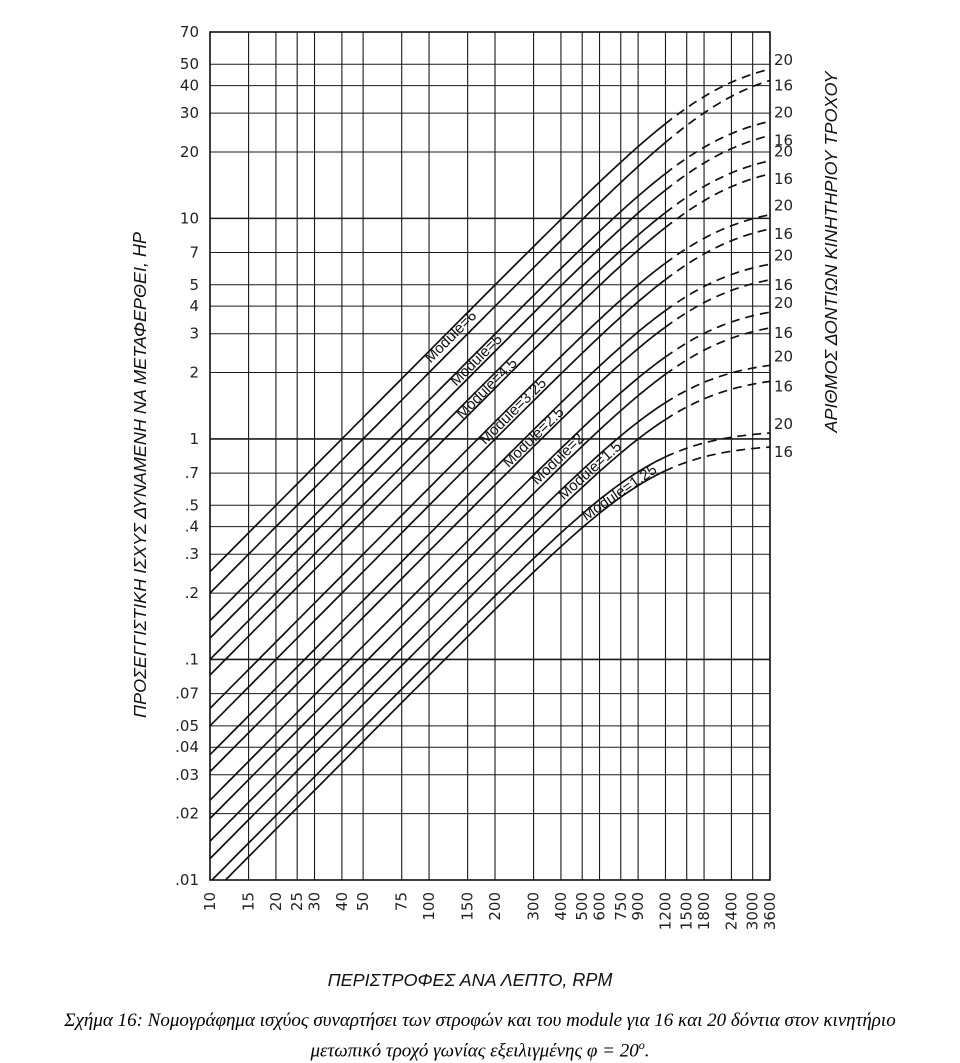 The height and width of the screenshot is (1063, 960). I want to click on y-tick-label: 2, so click(194, 373).